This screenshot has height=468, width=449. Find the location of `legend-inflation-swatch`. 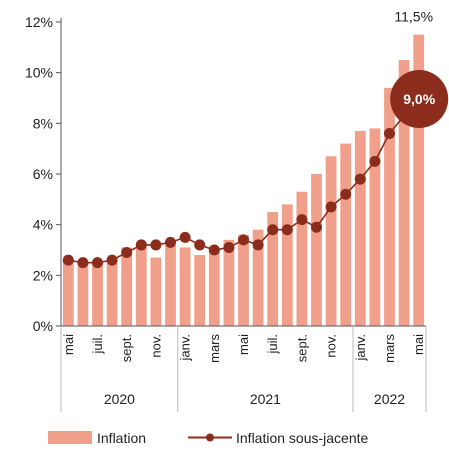

legend-inflation-swatch is located at coordinates (70, 437).